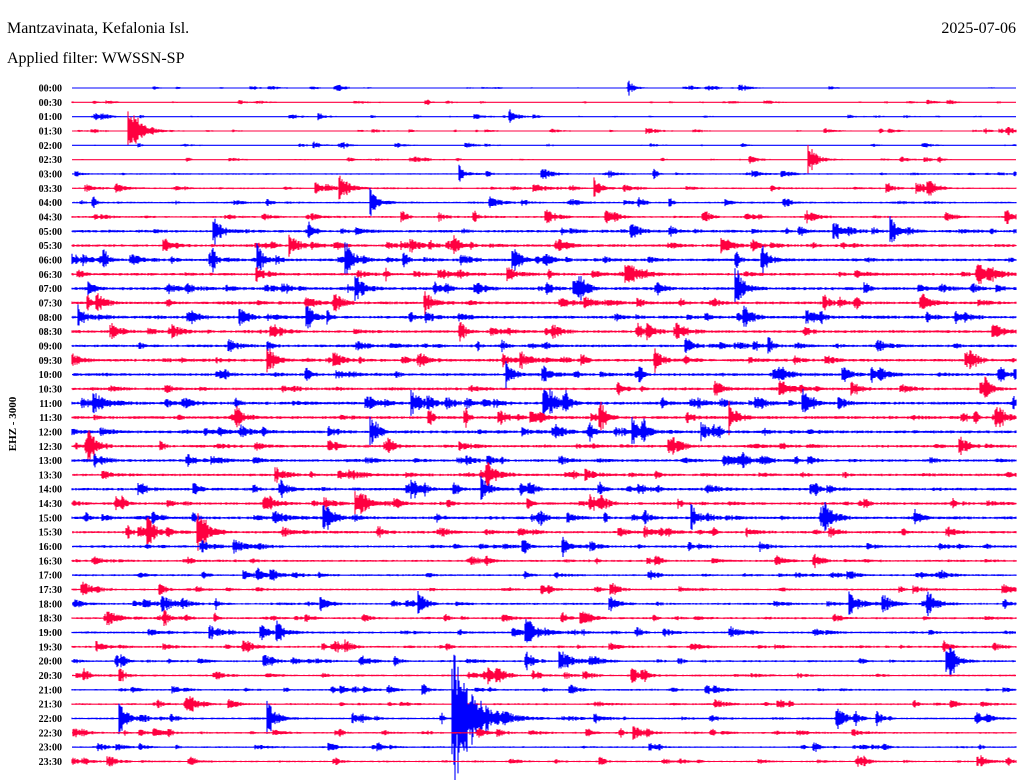 This screenshot has width=1024, height=780. Describe the element at coordinates (50, 232) in the screenshot. I see `row-time-label: 05:00` at that location.